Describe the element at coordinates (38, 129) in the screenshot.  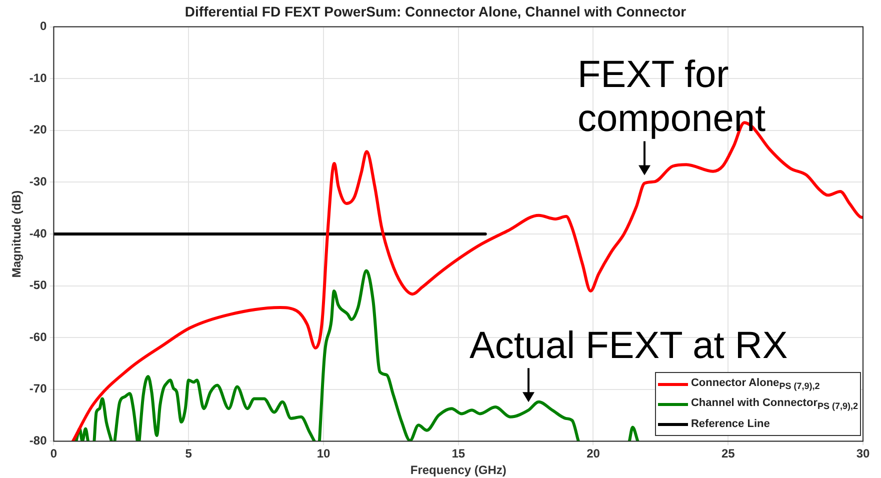
I see `y-tick-label: -20` at that location.